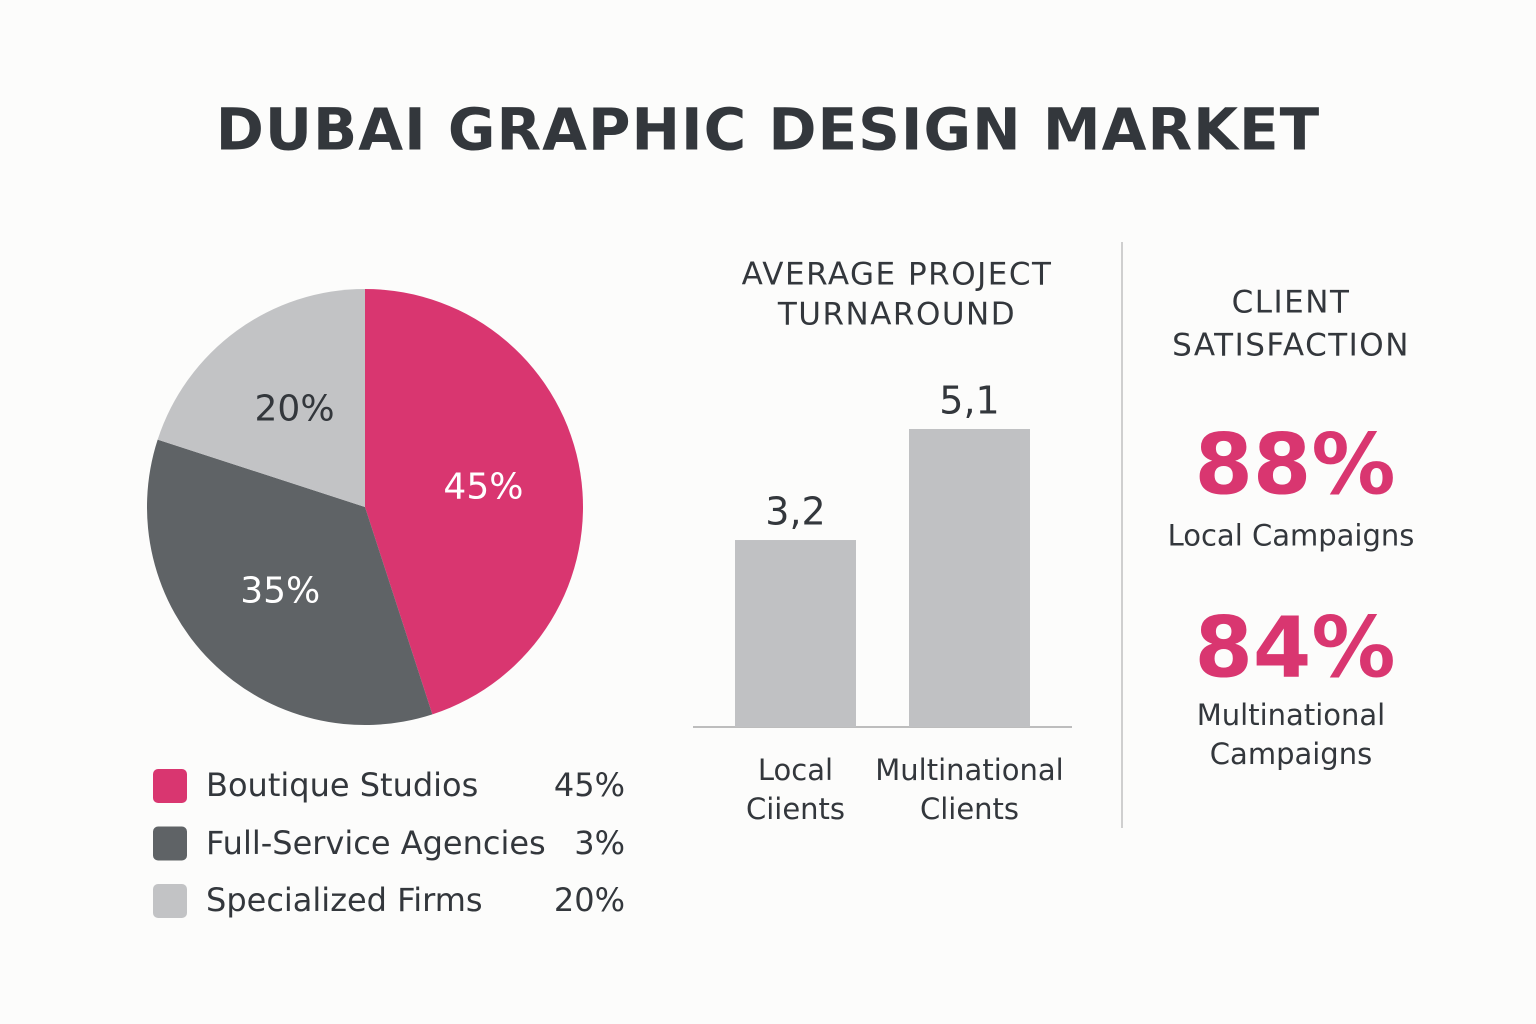 The image size is (1536, 1024). I want to click on legend-label: Boutique Studios, so click(342, 785).